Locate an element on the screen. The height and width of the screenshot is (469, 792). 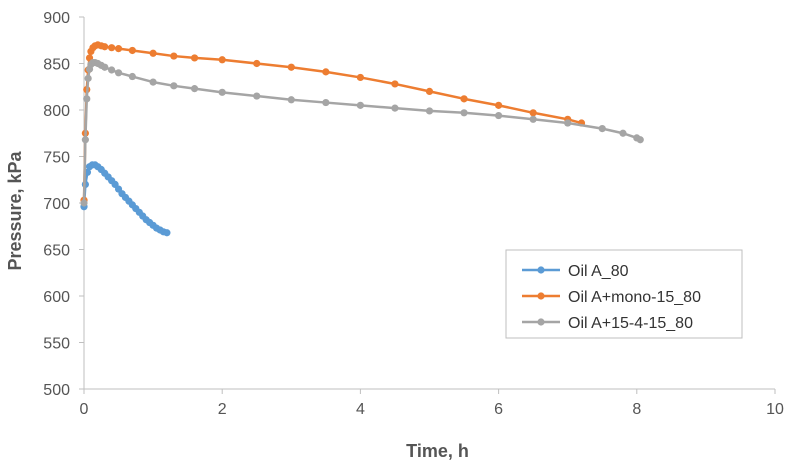
x-tick-label: 0 is located at coordinates (84, 409).